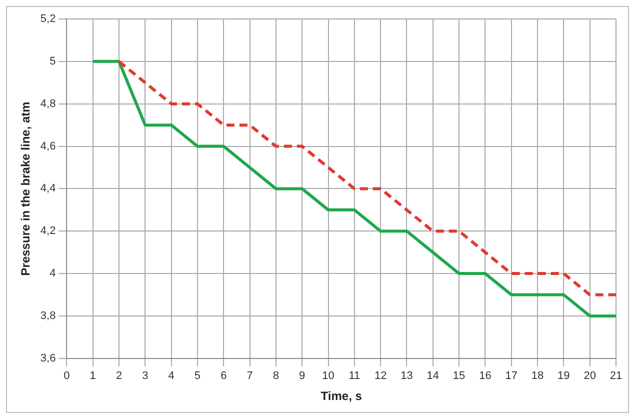 Image resolution: width=635 pixels, height=419 pixels. Describe the element at coordinates (53, 274) in the screenshot. I see `y-tick-label: 4` at that location.